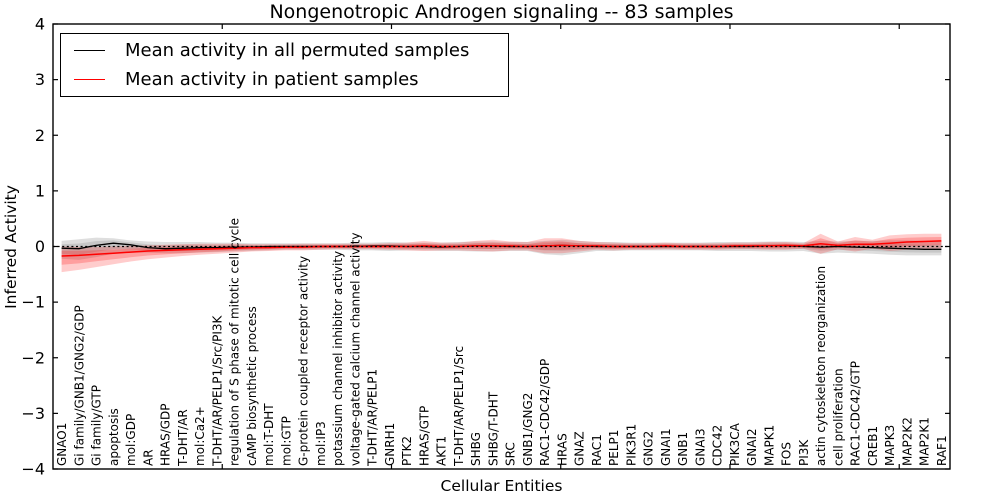 The image size is (1000, 500). I want to click on x-category-label: HRAS/GDP, so click(166, 434).